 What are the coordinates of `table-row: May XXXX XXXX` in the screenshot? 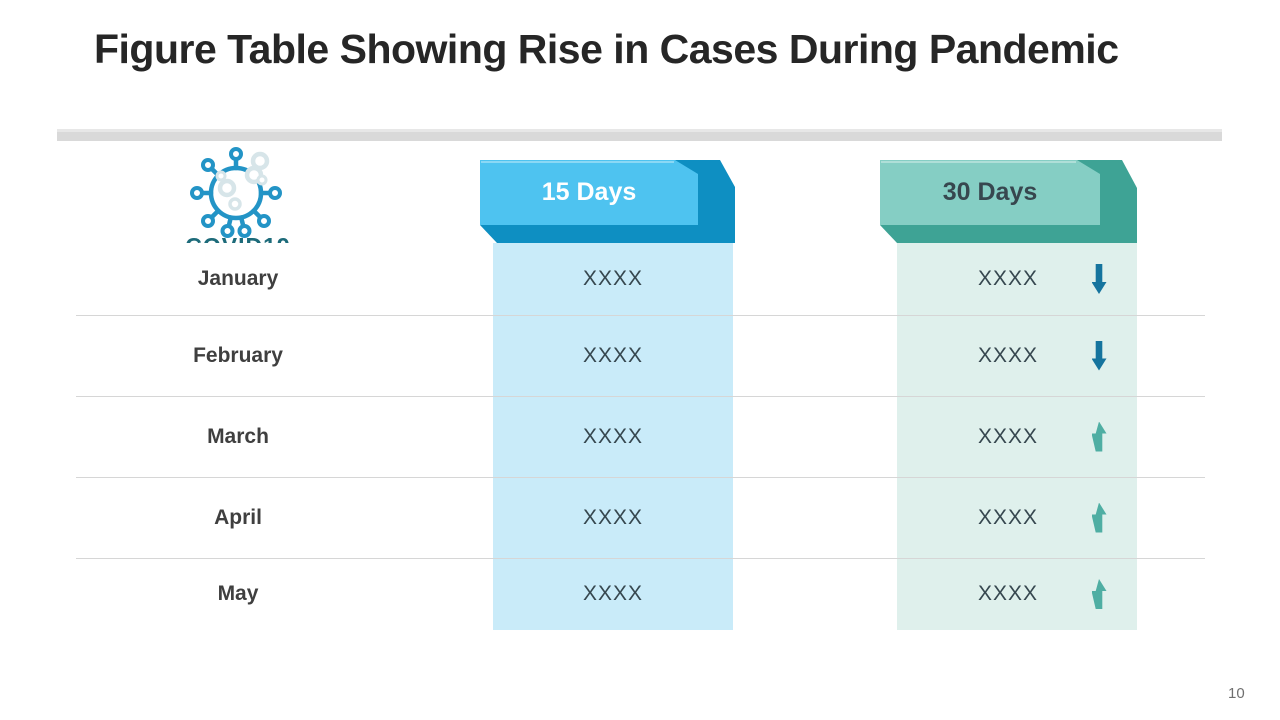 It's located at (640, 594).